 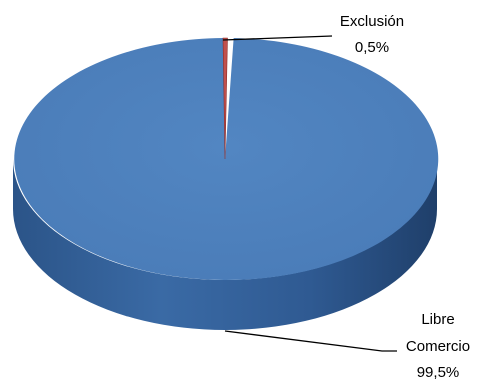 I want to click on label-libre-value: 99,5%, so click(x=438, y=372).